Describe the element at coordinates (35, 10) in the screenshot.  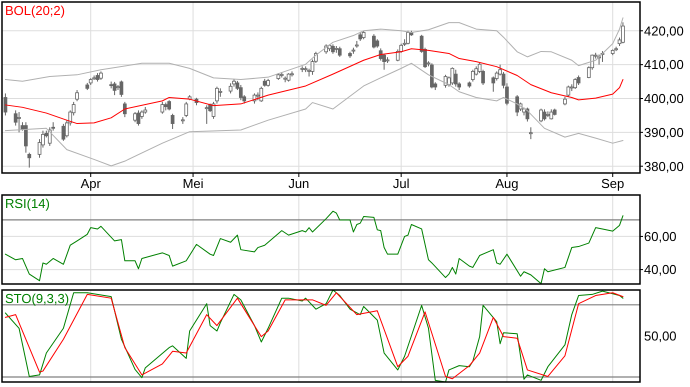
I see `chart-title: BOL(20;2)` at that location.